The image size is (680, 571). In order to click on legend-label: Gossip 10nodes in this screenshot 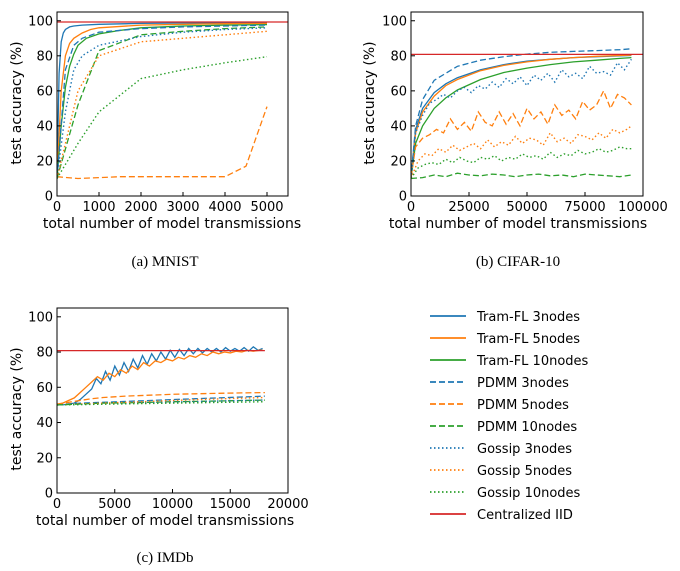, I will do `click(529, 493)`.